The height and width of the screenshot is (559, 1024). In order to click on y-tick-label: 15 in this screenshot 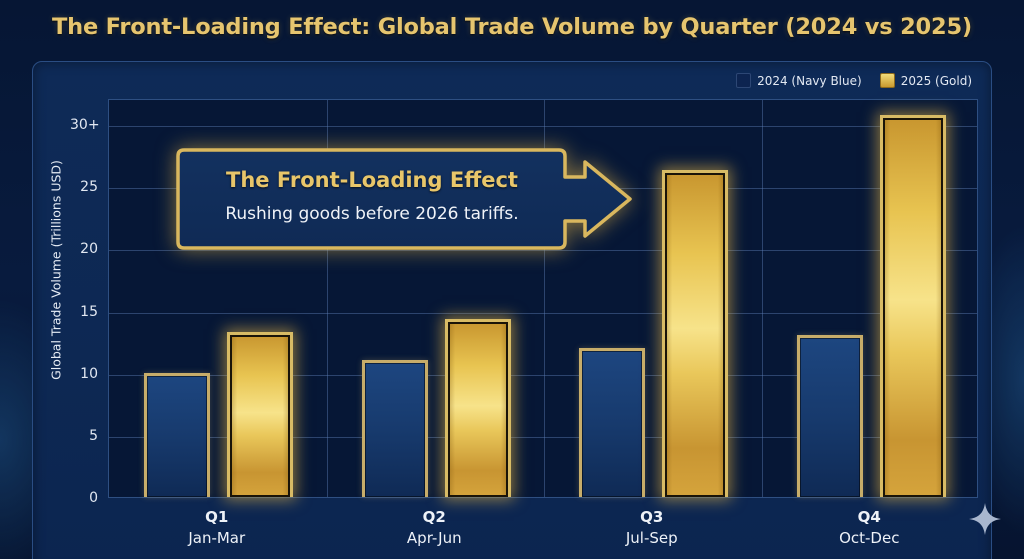, I will do `click(89, 311)`.